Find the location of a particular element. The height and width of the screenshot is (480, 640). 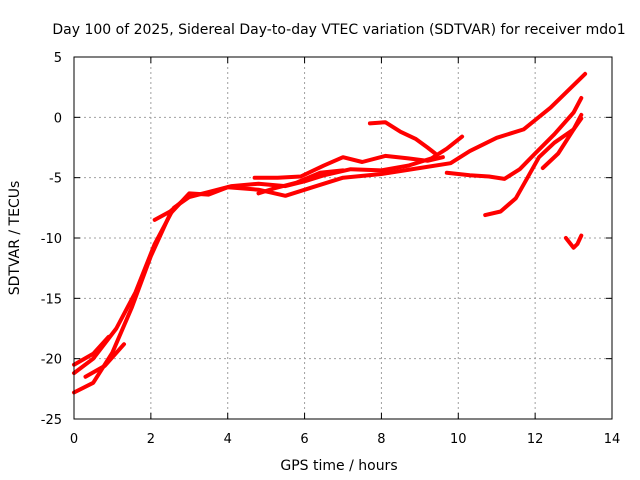

x-axis-label: GPS time / hours is located at coordinates (338, 466).